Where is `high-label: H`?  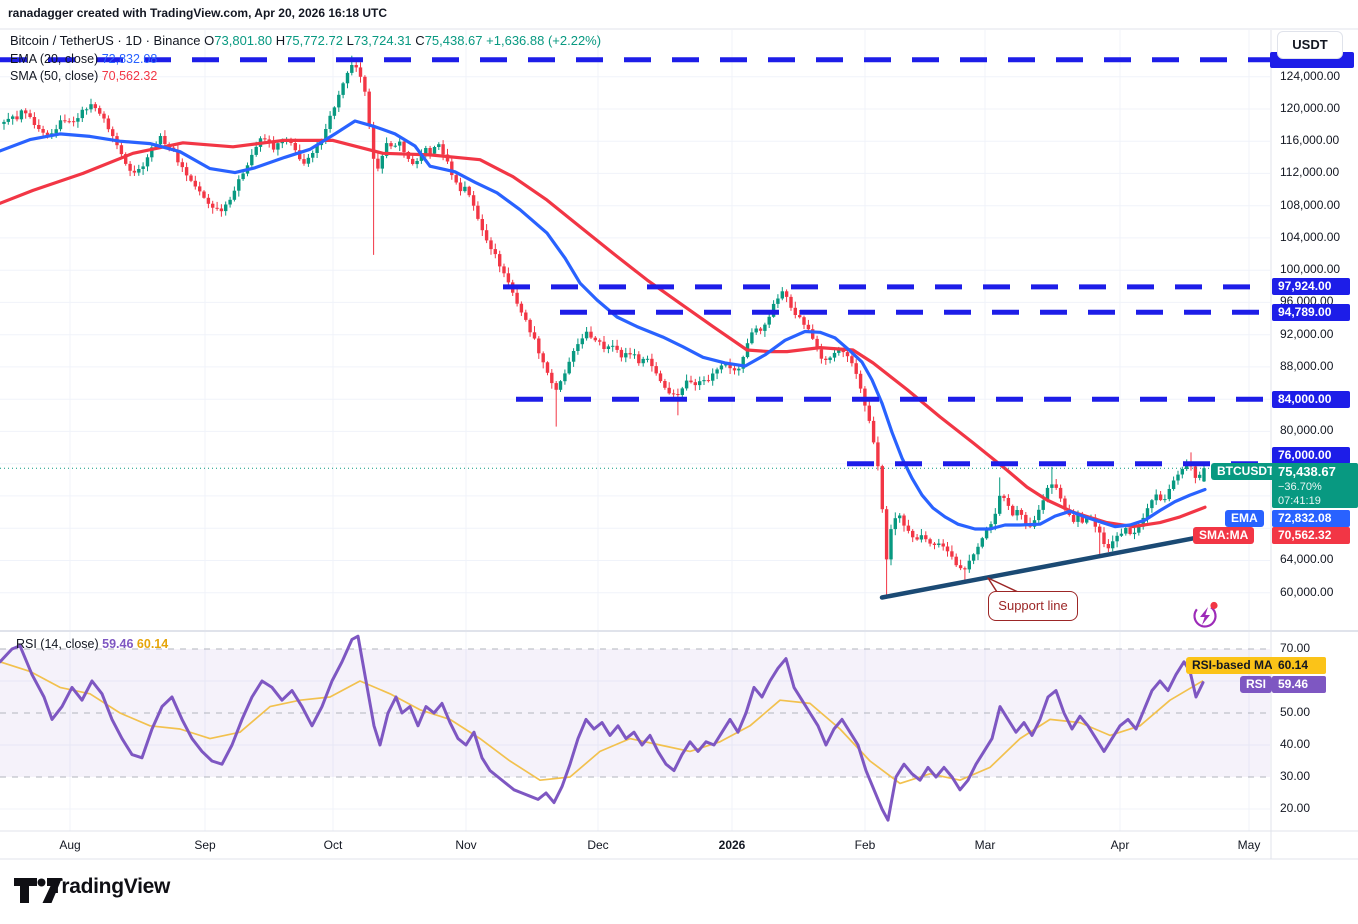 high-label: H is located at coordinates (280, 40).